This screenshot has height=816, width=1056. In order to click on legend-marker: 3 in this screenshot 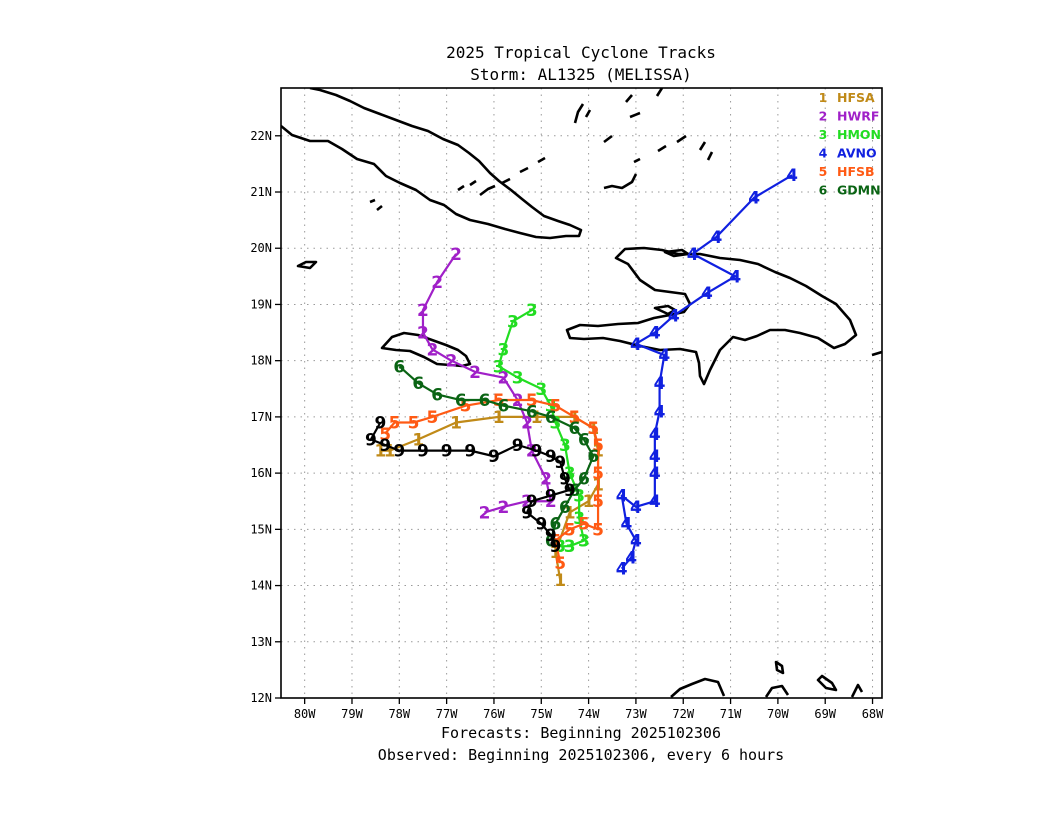, I will do `click(823, 134)`.